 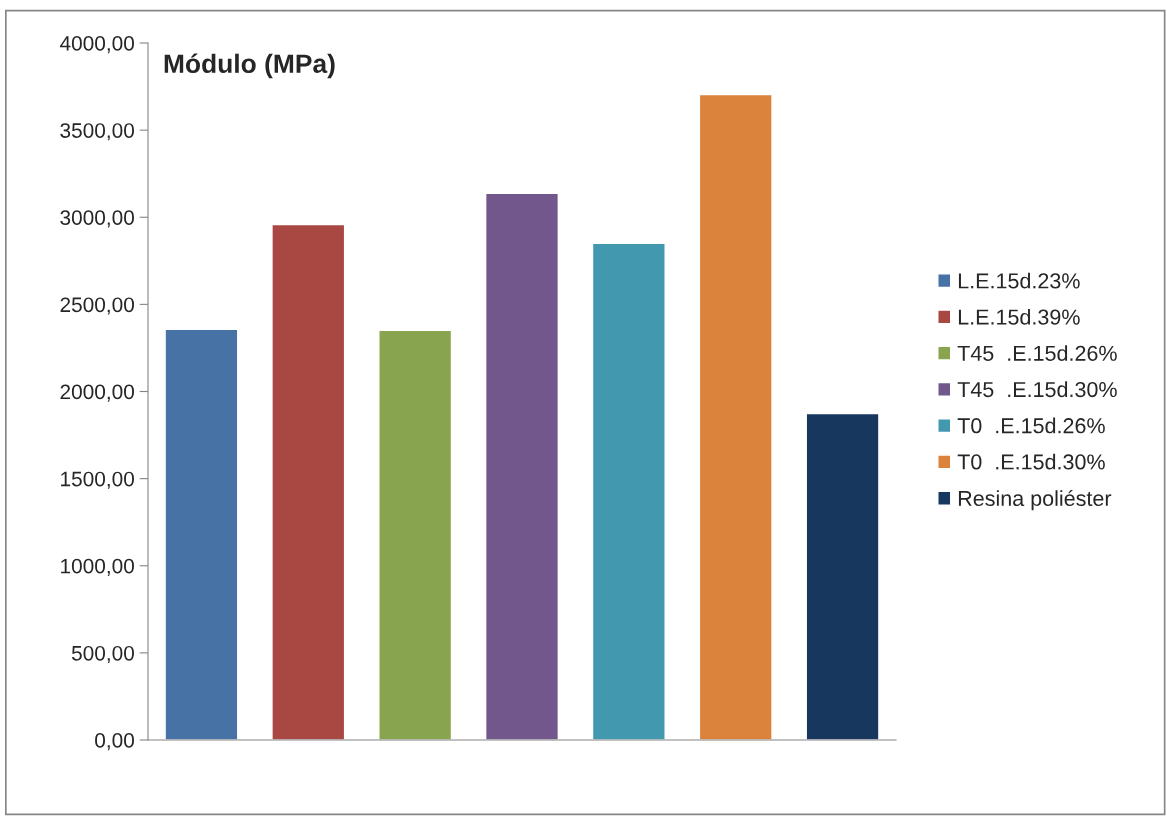 What do you see at coordinates (97, 393) in the screenshot?
I see `y-tick-label: 2000,00` at bounding box center [97, 393].